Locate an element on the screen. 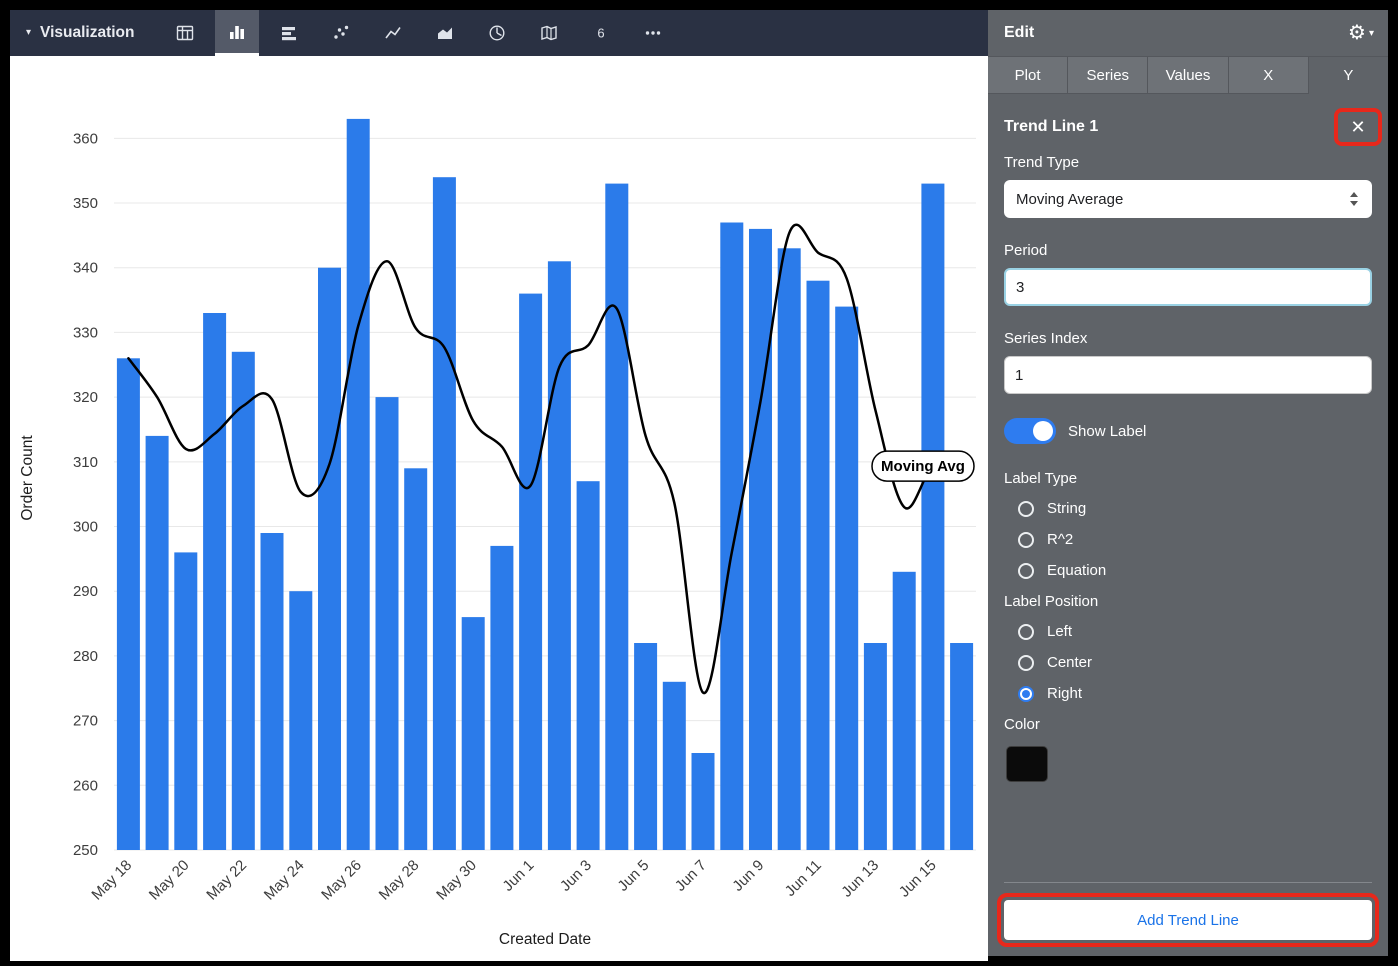 Image resolution: width=1398 pixels, height=966 pixels. tab-x: X is located at coordinates (1268, 75).